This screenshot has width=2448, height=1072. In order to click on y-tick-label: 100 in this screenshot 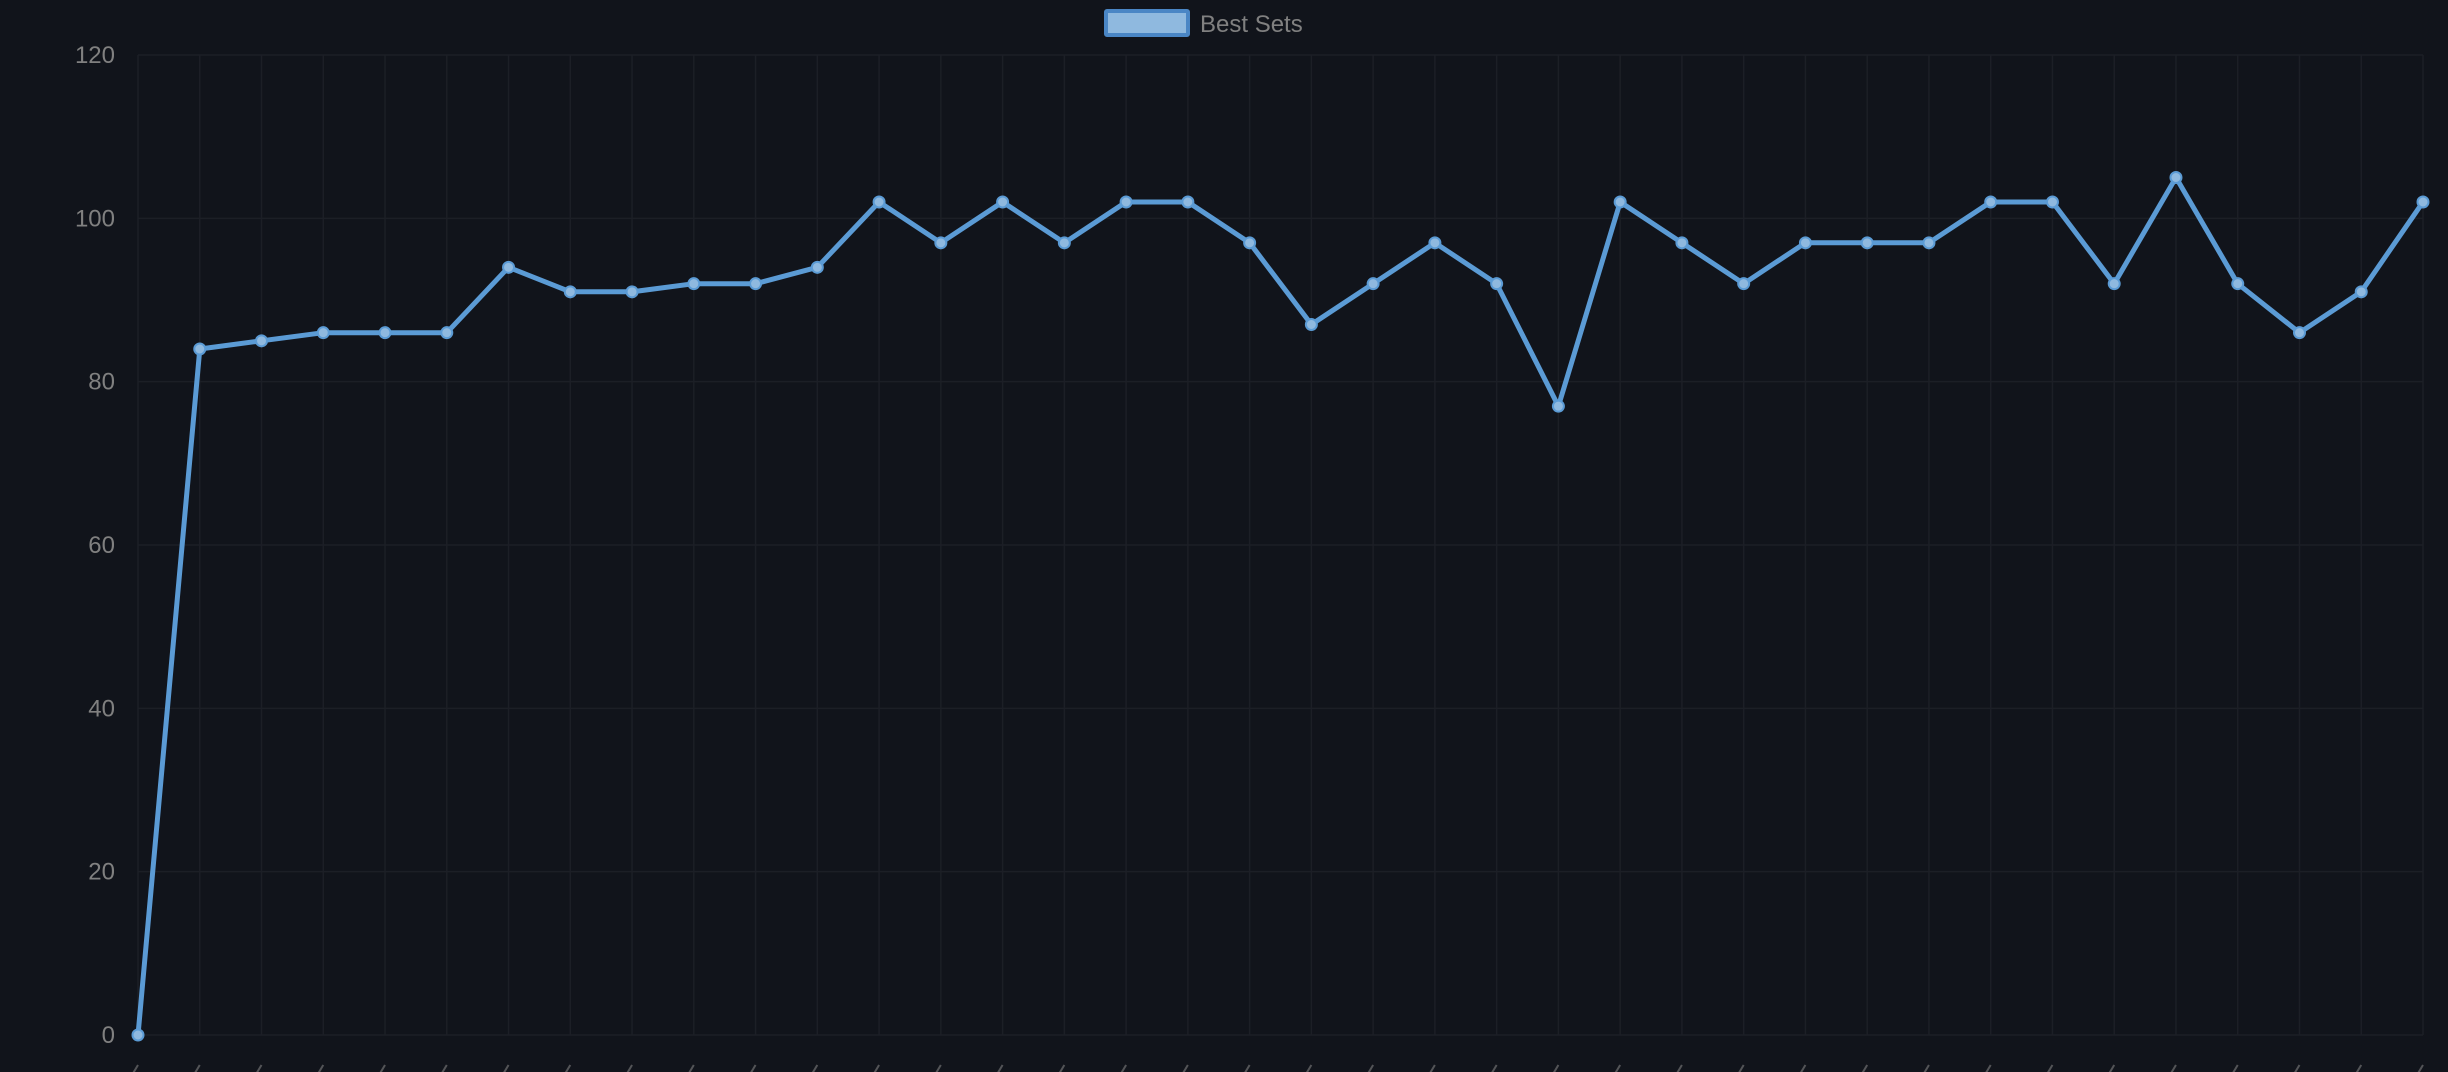, I will do `click(95, 218)`.